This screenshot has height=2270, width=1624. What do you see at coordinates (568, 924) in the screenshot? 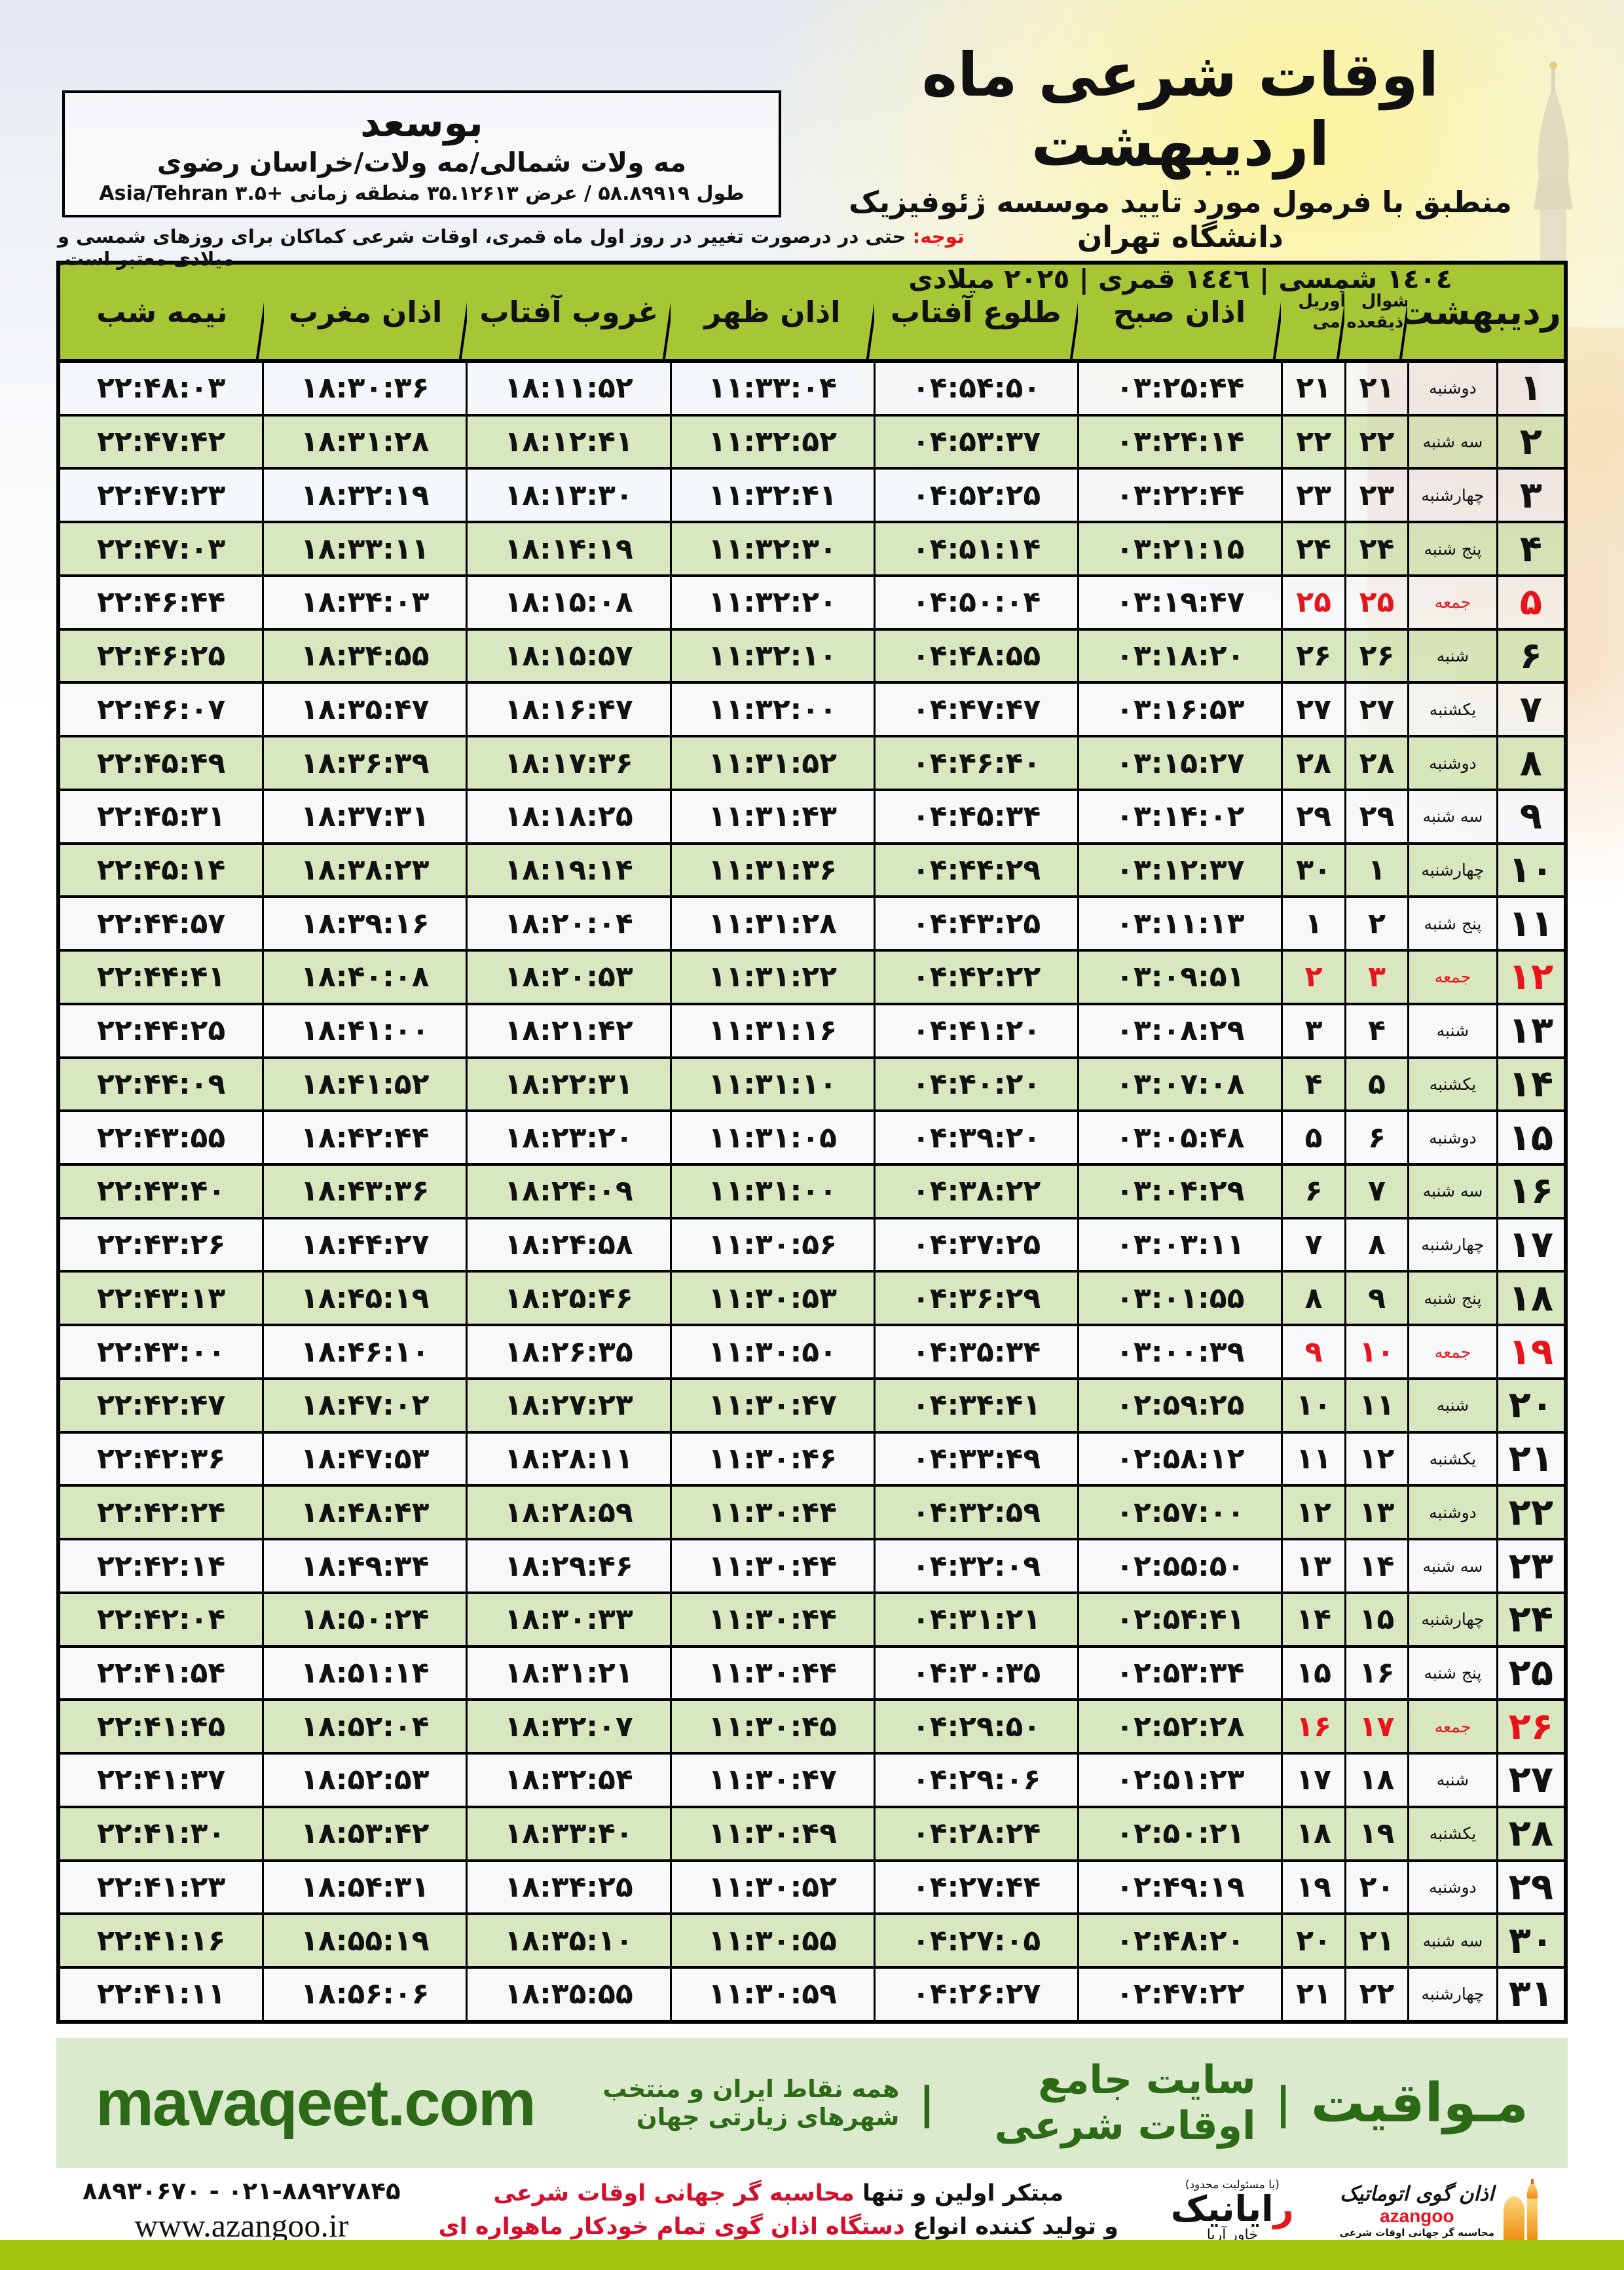
I see `sunset-time: ۱۸:۲۰:۰۴` at bounding box center [568, 924].